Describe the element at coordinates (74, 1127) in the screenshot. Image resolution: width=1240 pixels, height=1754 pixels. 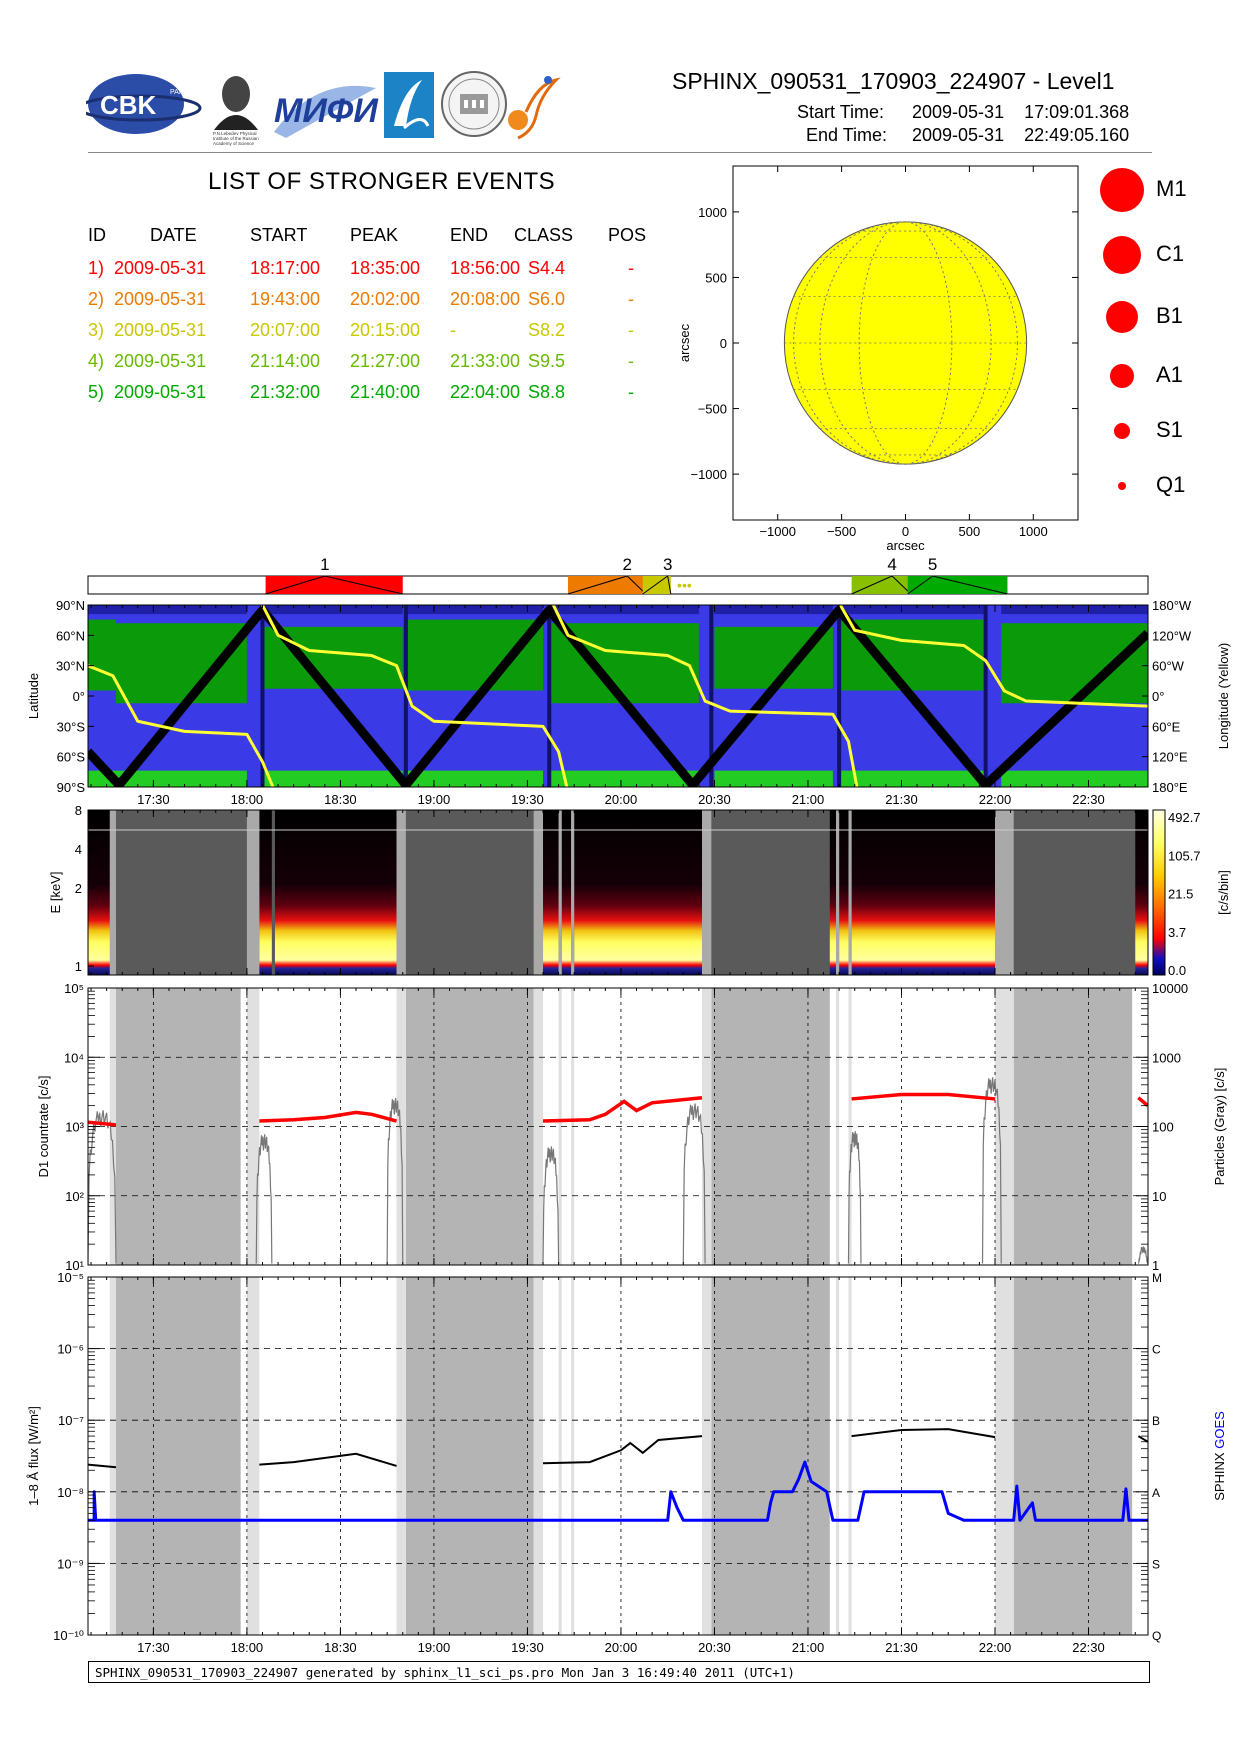
I see `log-y-tick-label: 10³` at that location.